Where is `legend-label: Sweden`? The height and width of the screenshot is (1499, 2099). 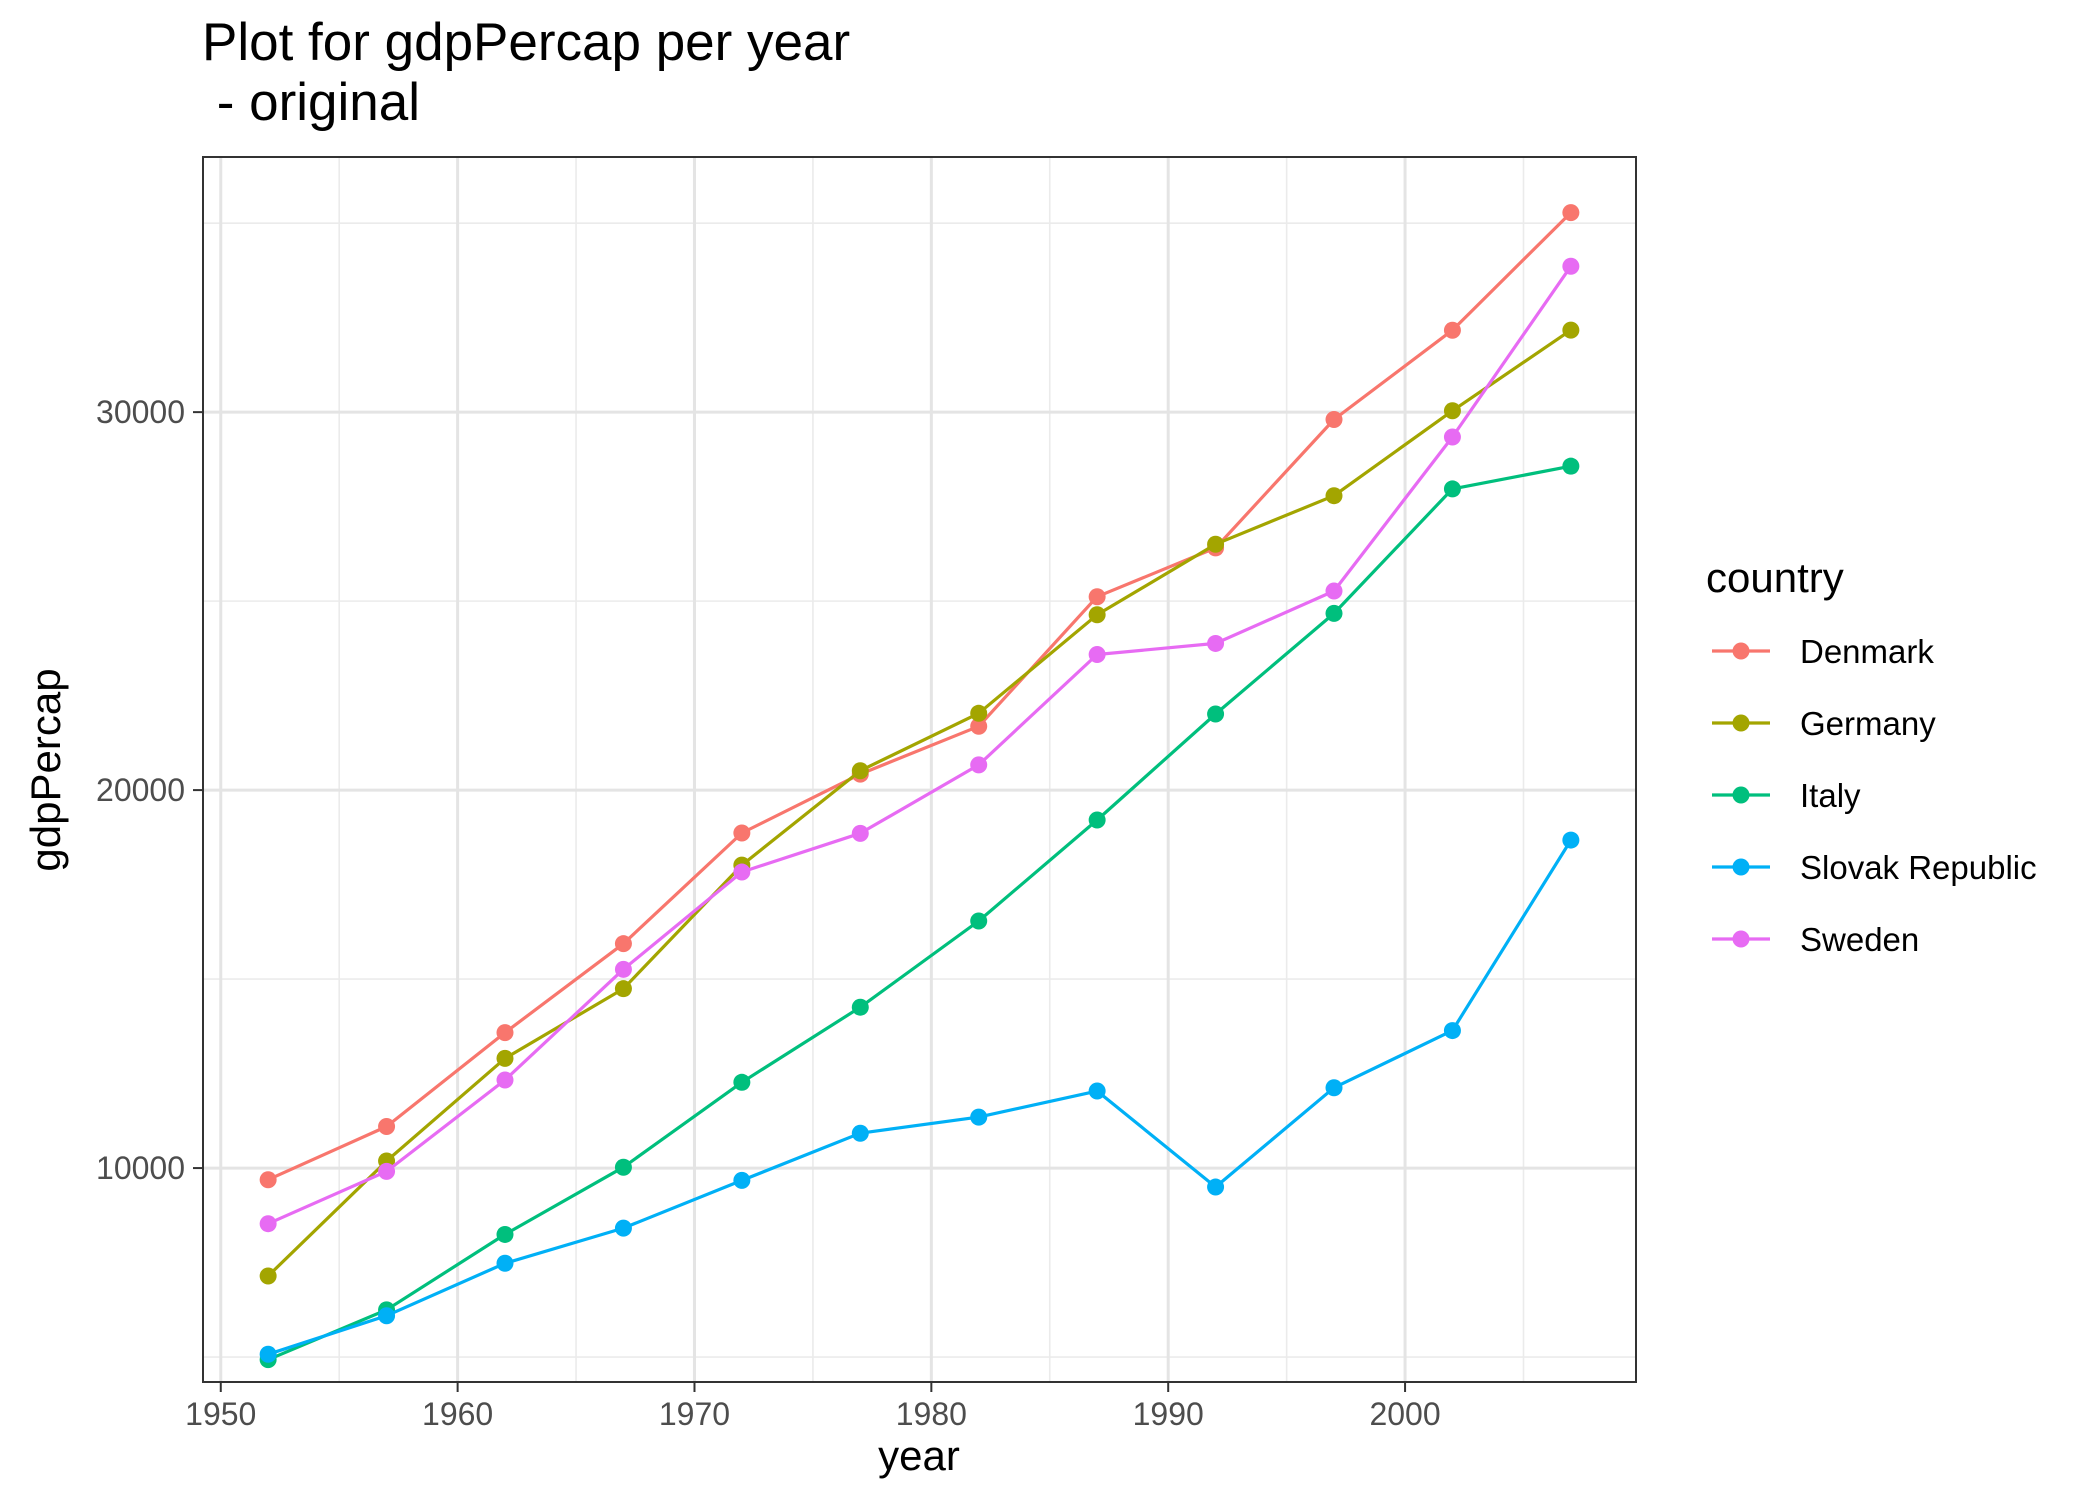
legend-label: Sweden is located at coordinates (1859, 939).